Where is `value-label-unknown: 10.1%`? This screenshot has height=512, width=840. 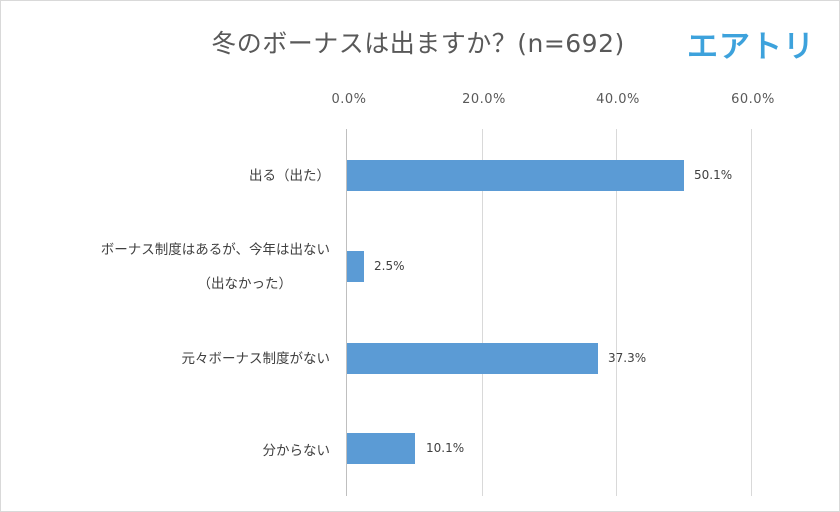 value-label-unknown: 10.1% is located at coordinates (445, 448).